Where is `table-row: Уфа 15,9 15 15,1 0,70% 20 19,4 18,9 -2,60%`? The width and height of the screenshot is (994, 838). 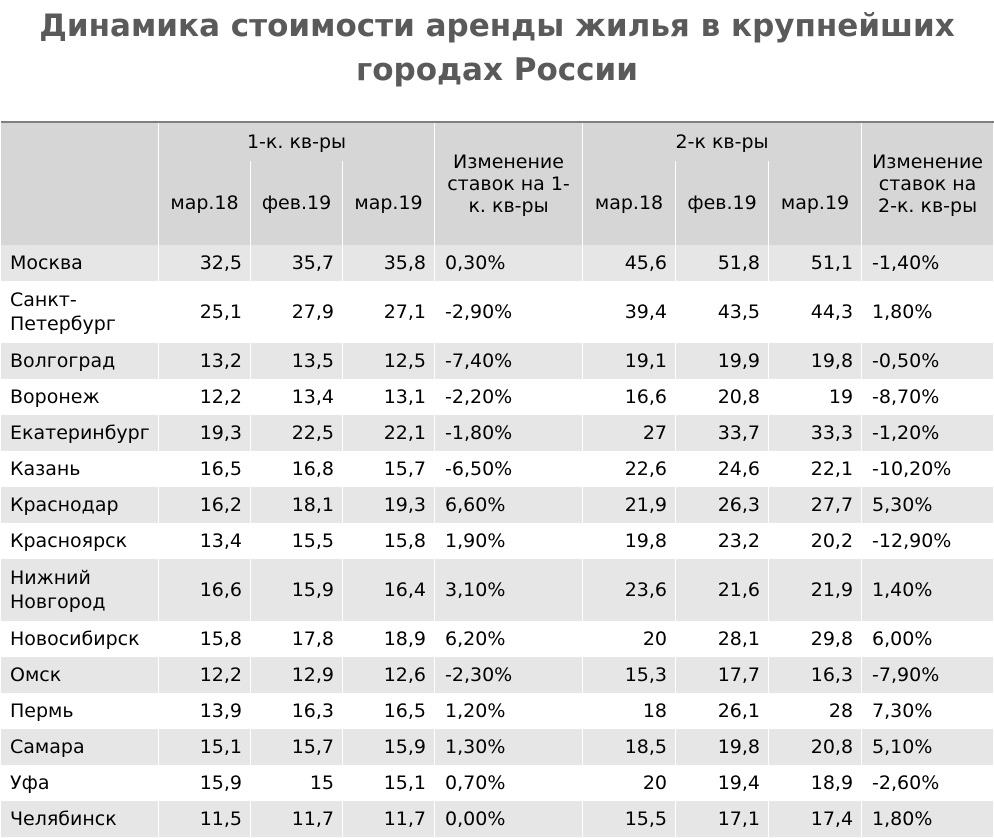 table-row: Уфа 15,9 15 15,1 0,70% 20 19,4 18,9 -2,60% is located at coordinates (497, 783).